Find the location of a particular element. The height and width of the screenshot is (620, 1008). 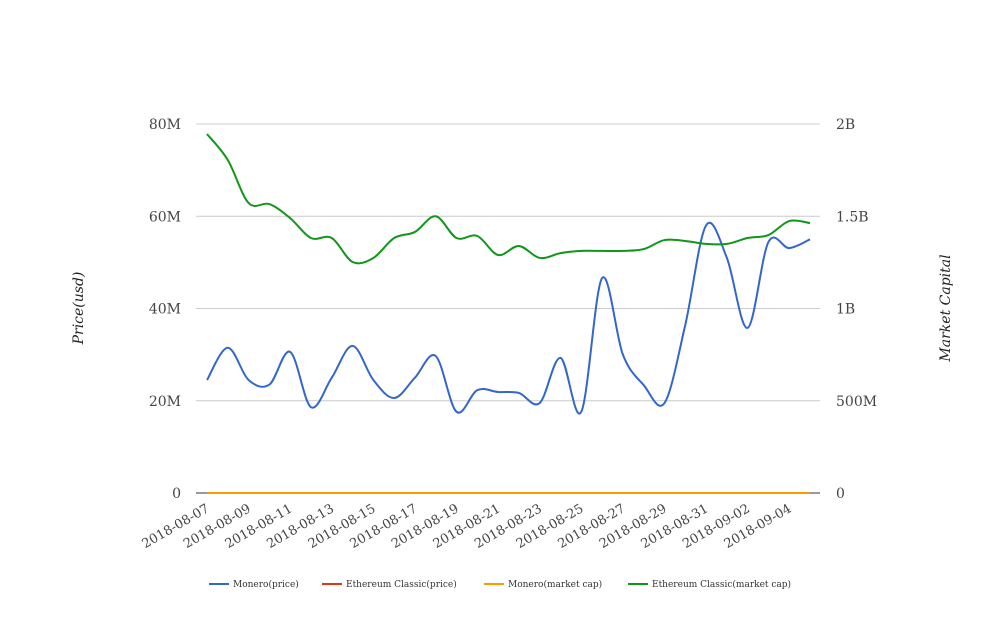

legend-label: Ethereum Classic(price) is located at coordinates (401, 584).